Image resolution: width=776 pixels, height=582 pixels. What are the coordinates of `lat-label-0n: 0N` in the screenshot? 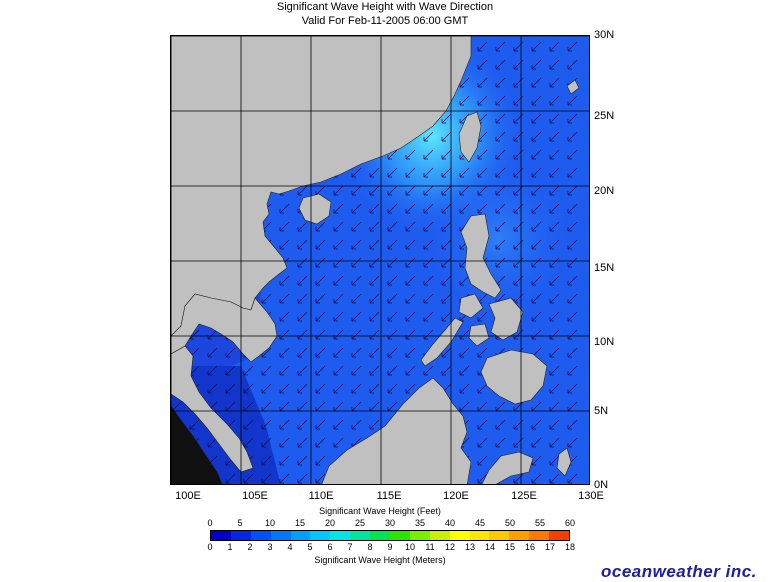 It's located at (601, 485).